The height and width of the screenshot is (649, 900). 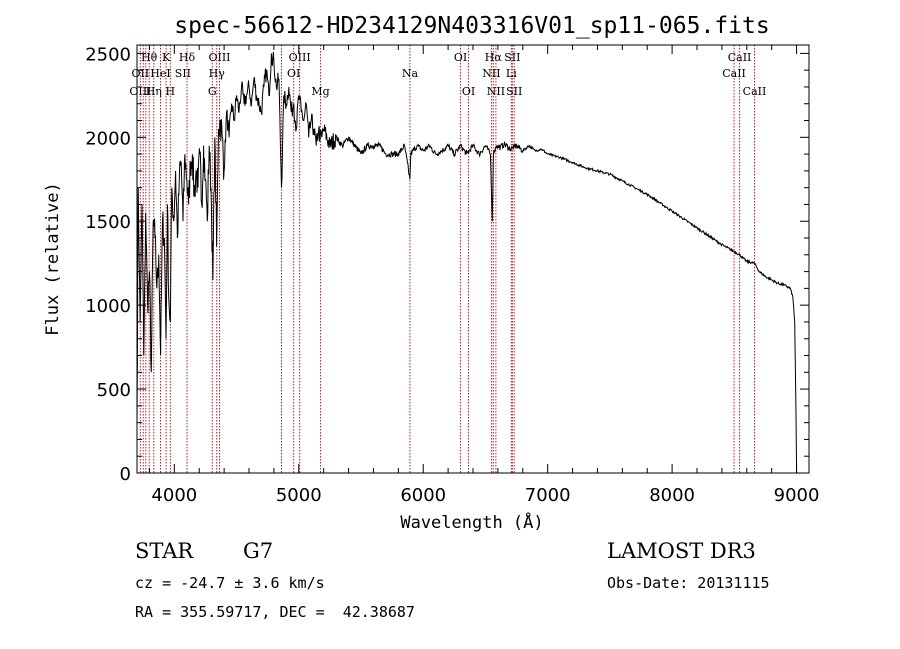 What do you see at coordinates (154, 91) in the screenshot?
I see `line-label: Hη` at bounding box center [154, 91].